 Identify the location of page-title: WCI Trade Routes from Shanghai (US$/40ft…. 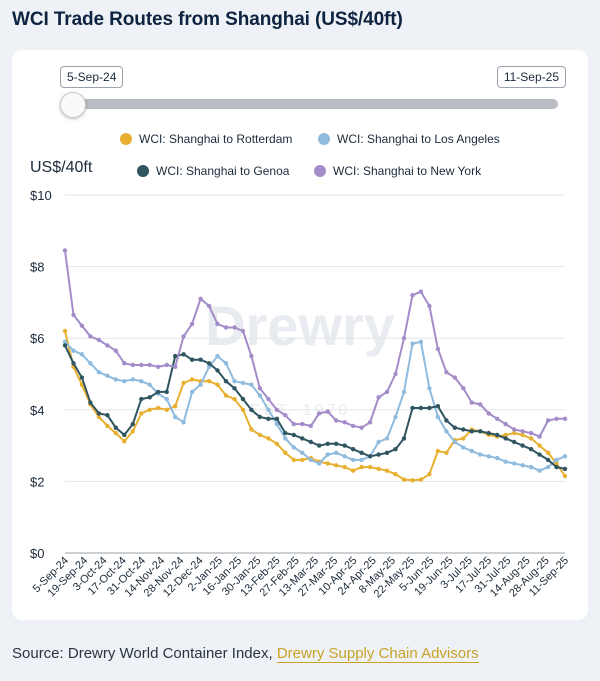
(207, 19).